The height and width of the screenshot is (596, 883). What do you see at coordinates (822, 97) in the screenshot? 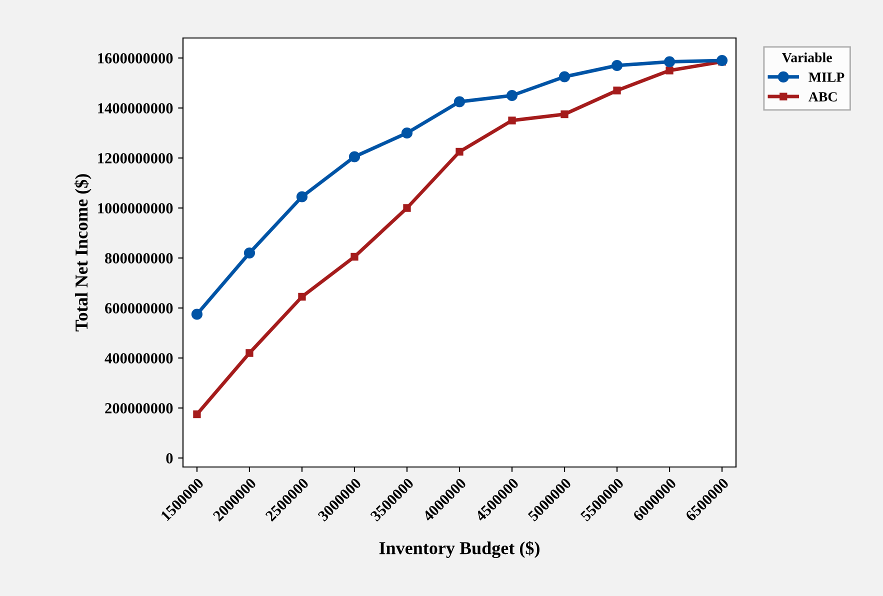
I see `legend-label: ABC` at bounding box center [822, 97].